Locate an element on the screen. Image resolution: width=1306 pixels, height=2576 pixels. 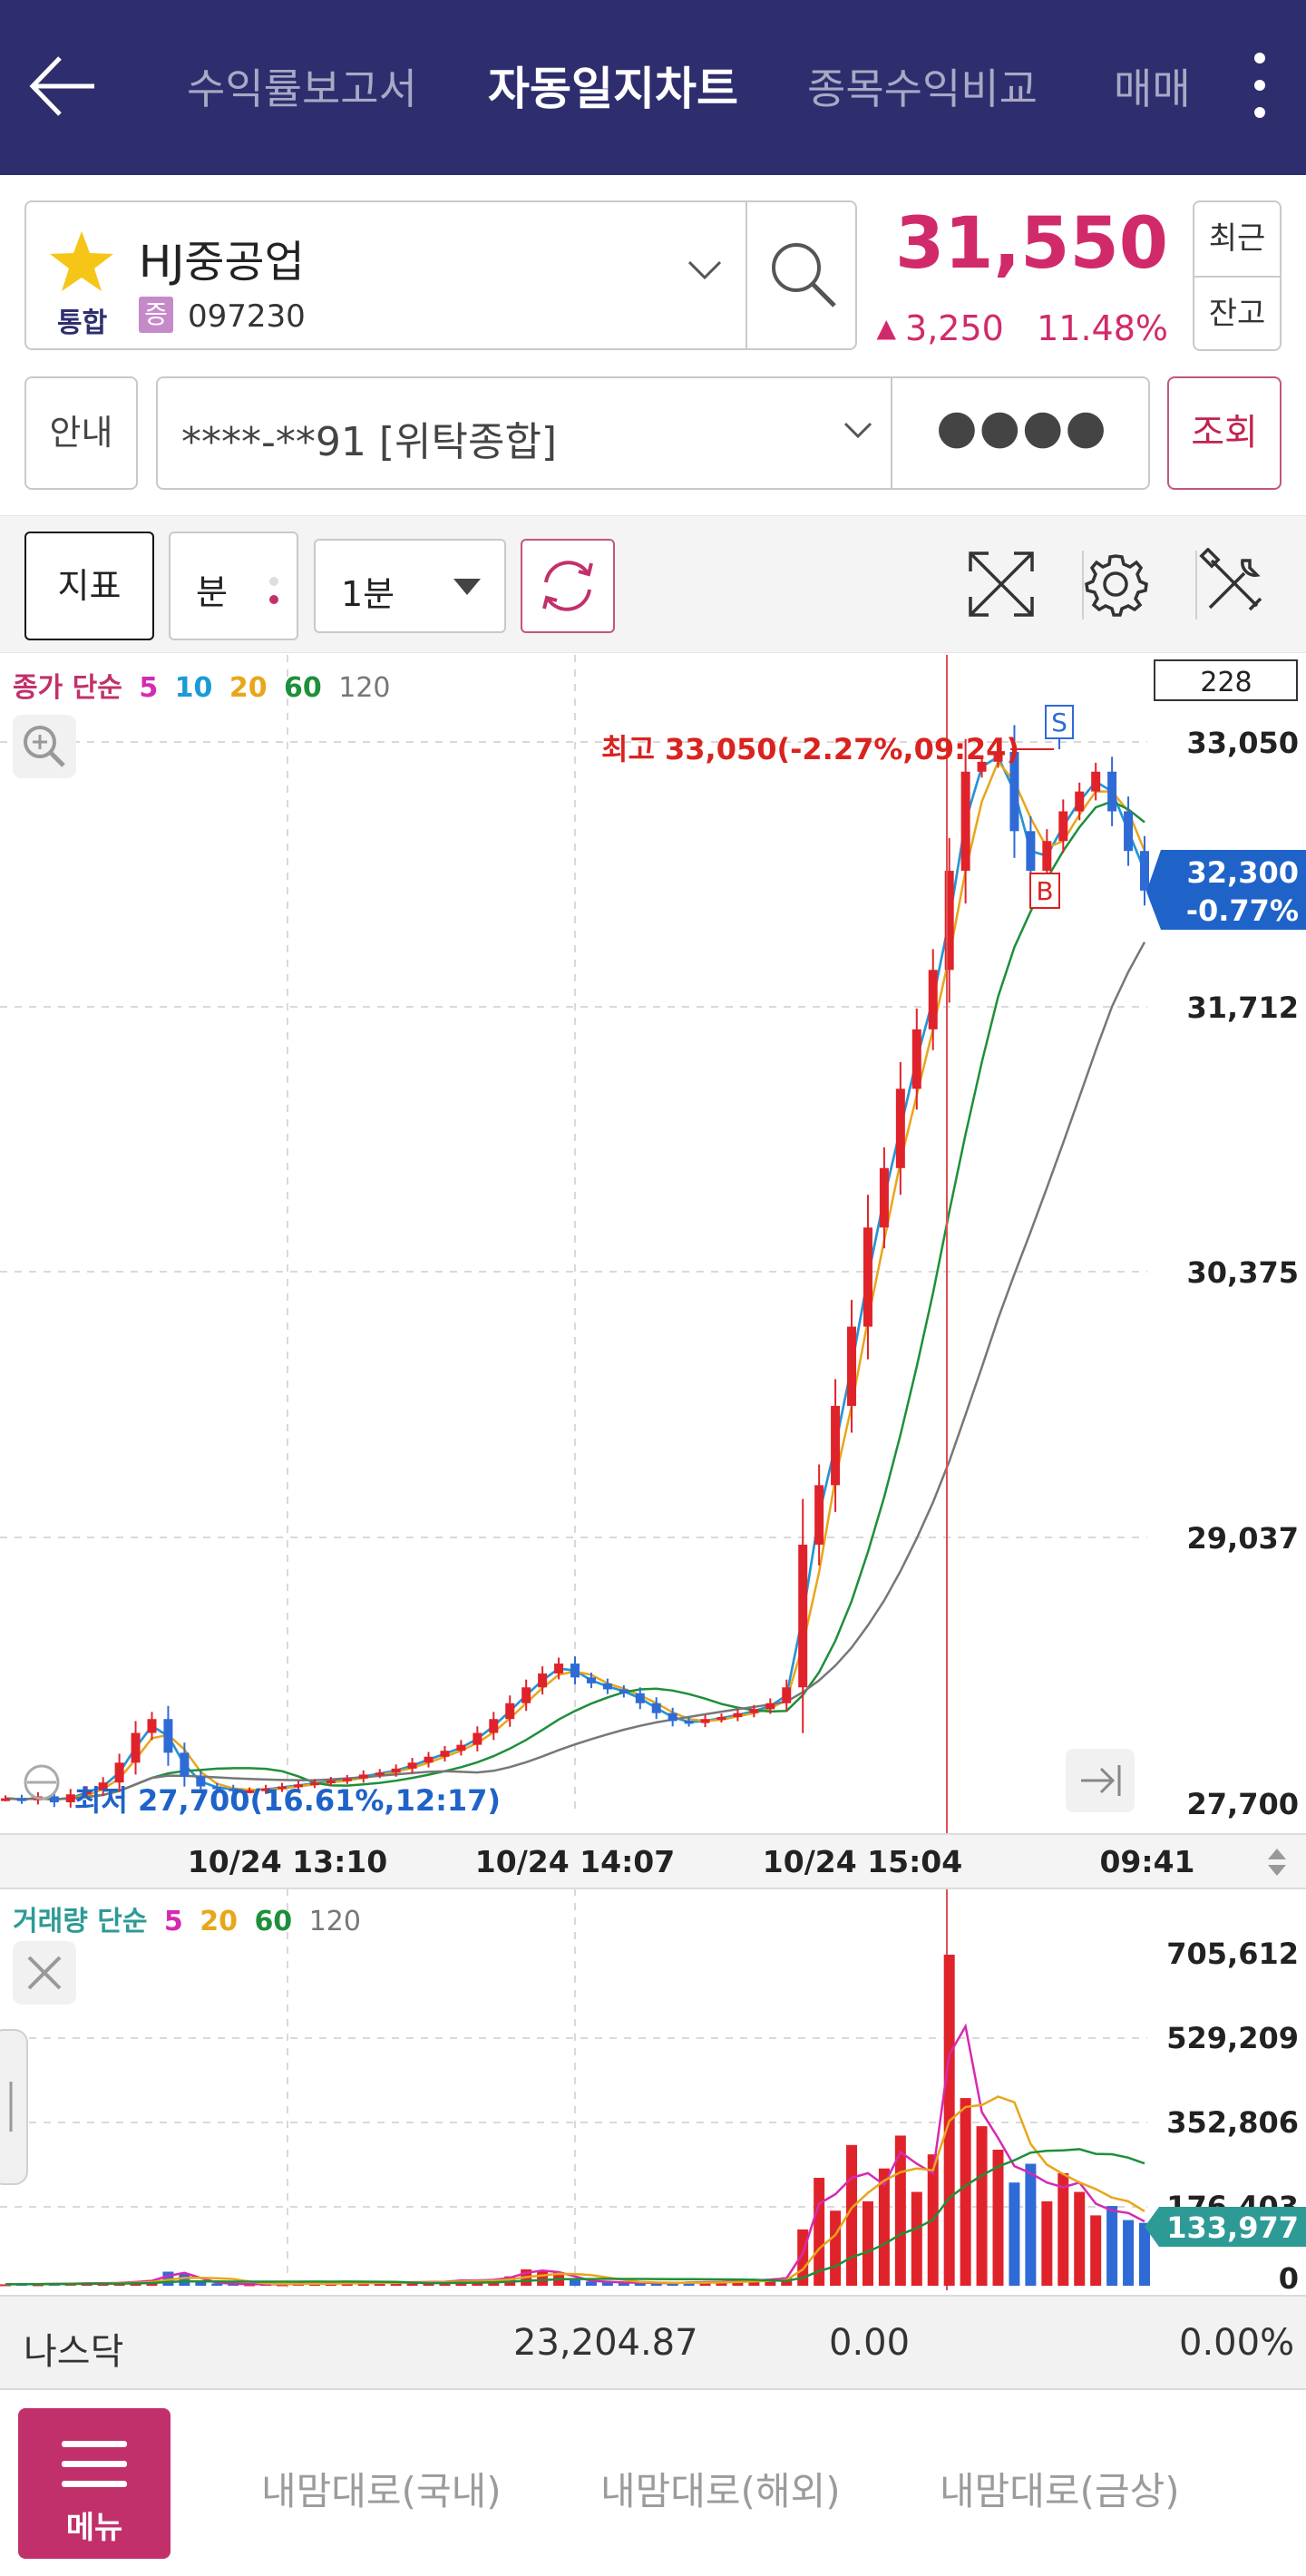
svg-text:종가 단순 5 10 2: 종가 단순 5 10 20 60 120 is located at coordinates (202, 688).